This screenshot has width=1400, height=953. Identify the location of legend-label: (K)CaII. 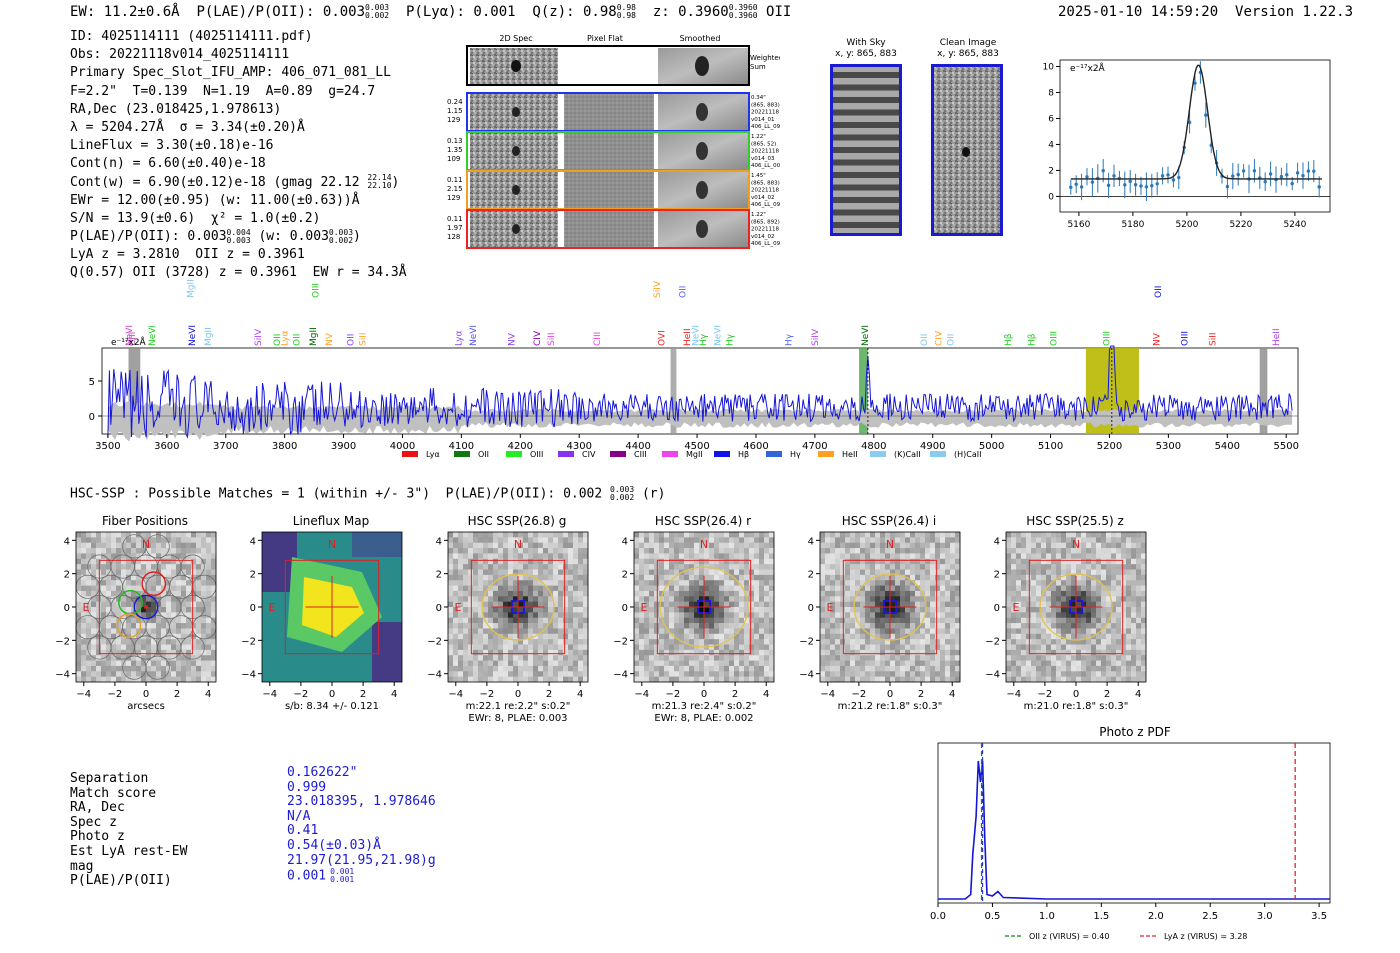
(907, 454).